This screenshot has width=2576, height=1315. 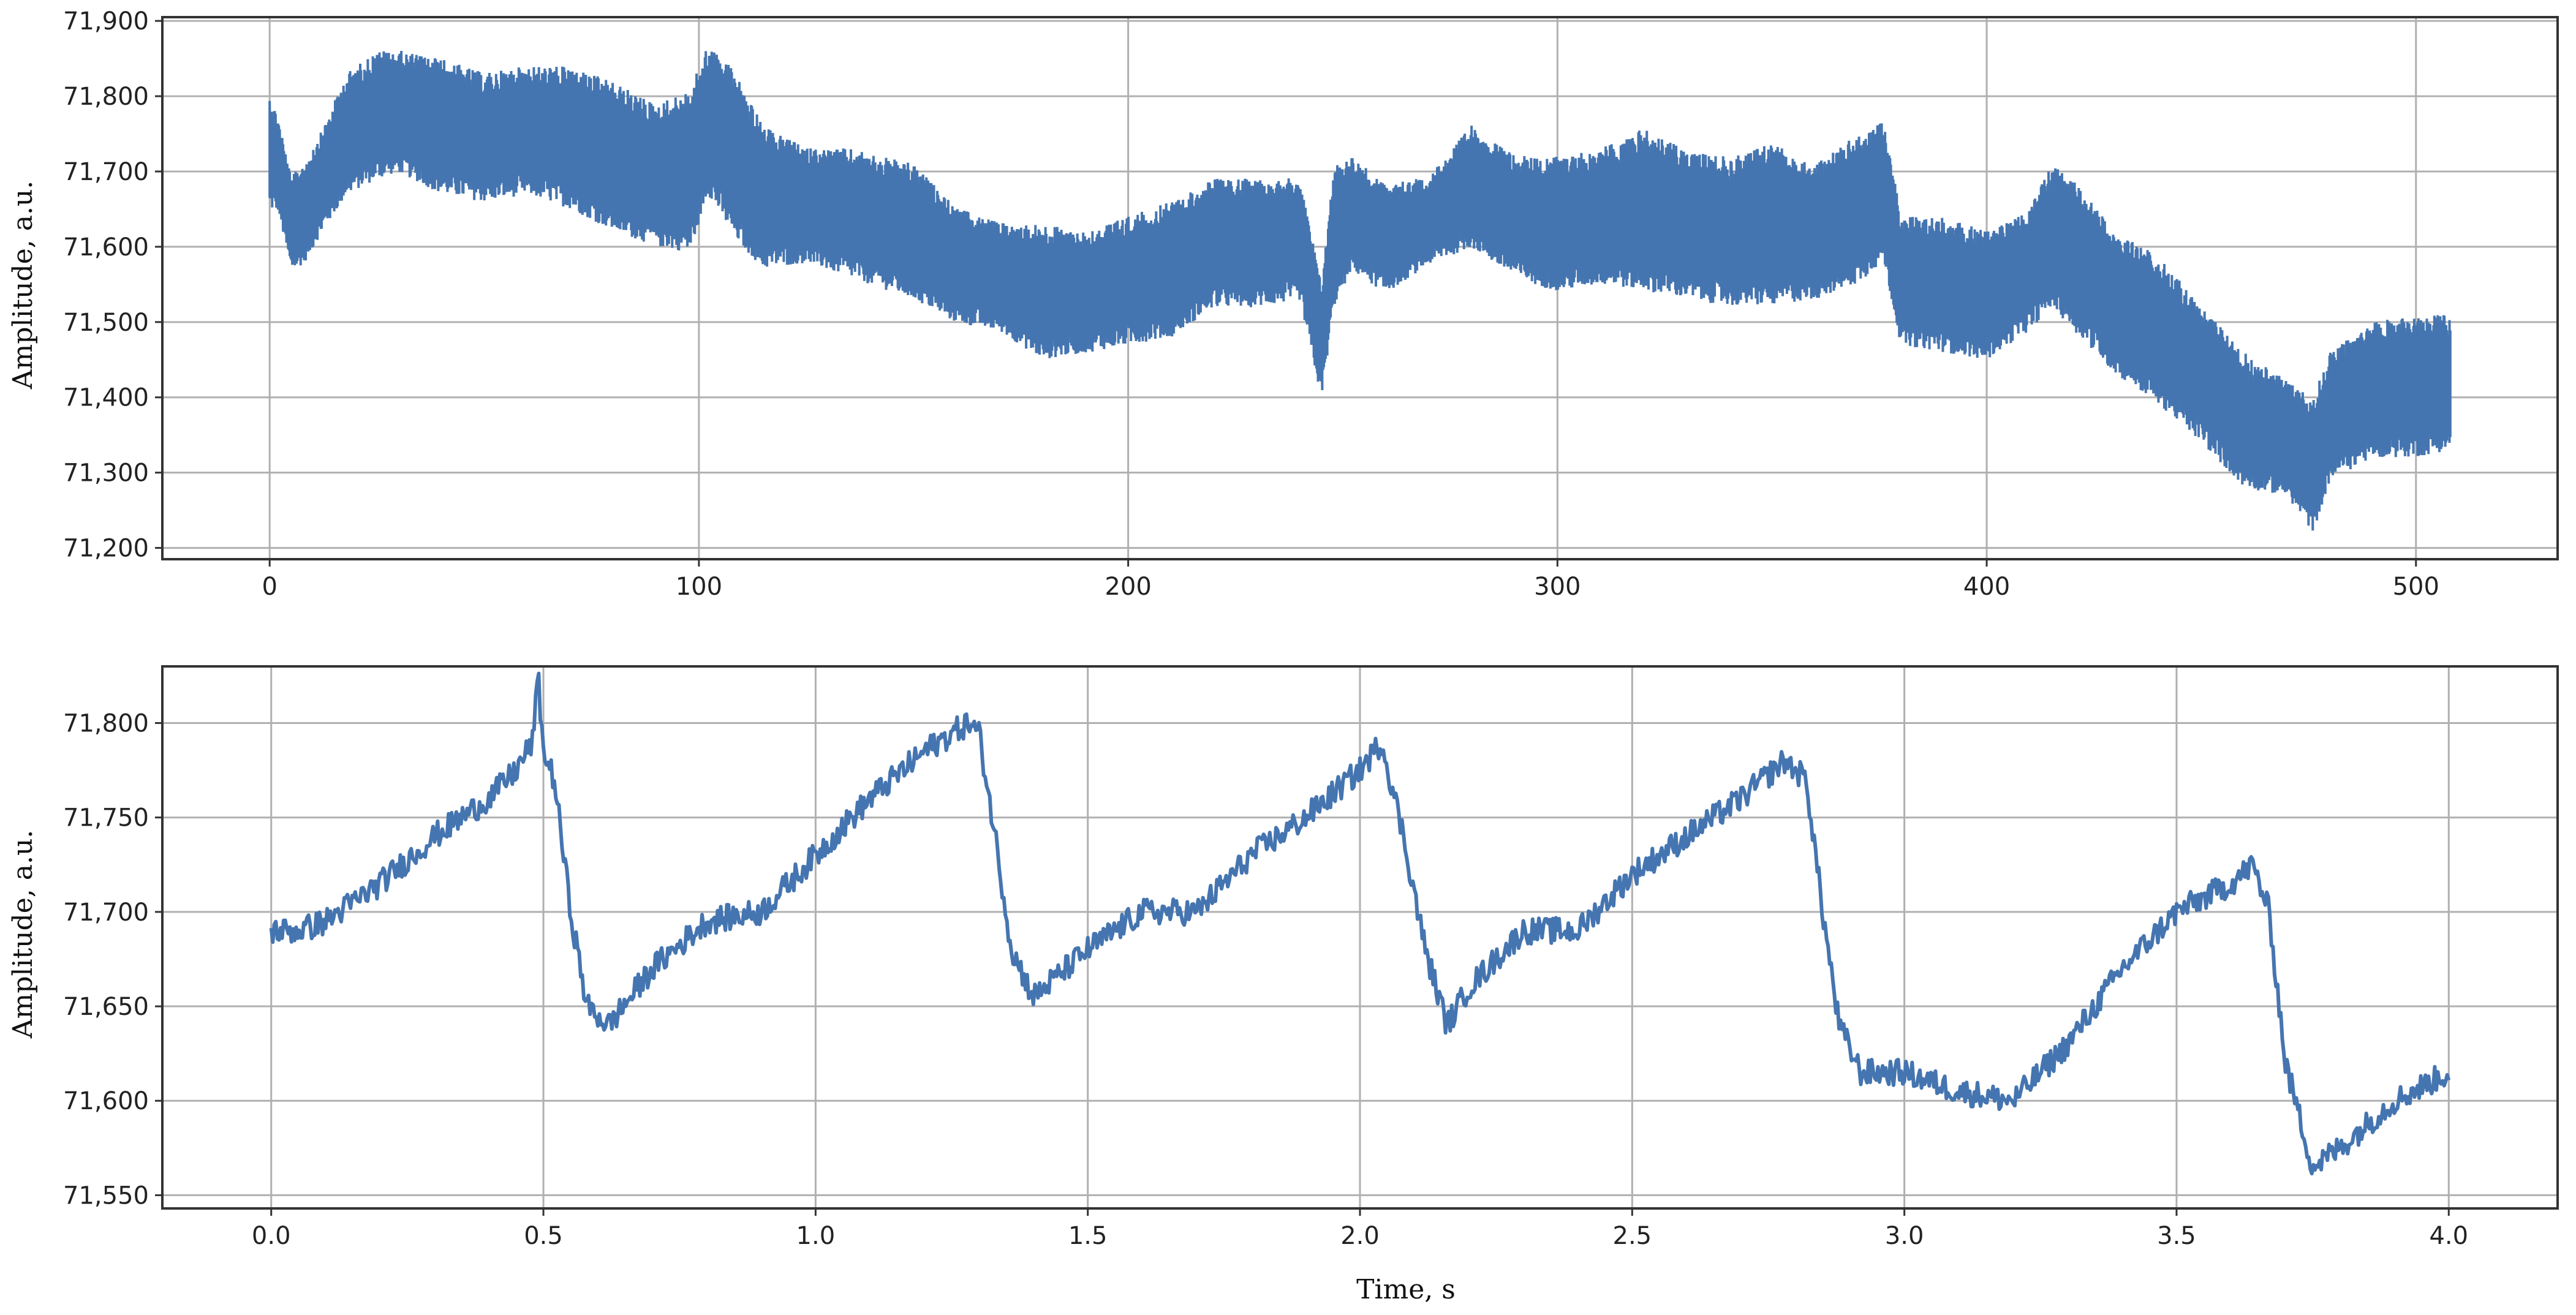 I want to click on x-tick-label: 200, so click(x=1128, y=587).